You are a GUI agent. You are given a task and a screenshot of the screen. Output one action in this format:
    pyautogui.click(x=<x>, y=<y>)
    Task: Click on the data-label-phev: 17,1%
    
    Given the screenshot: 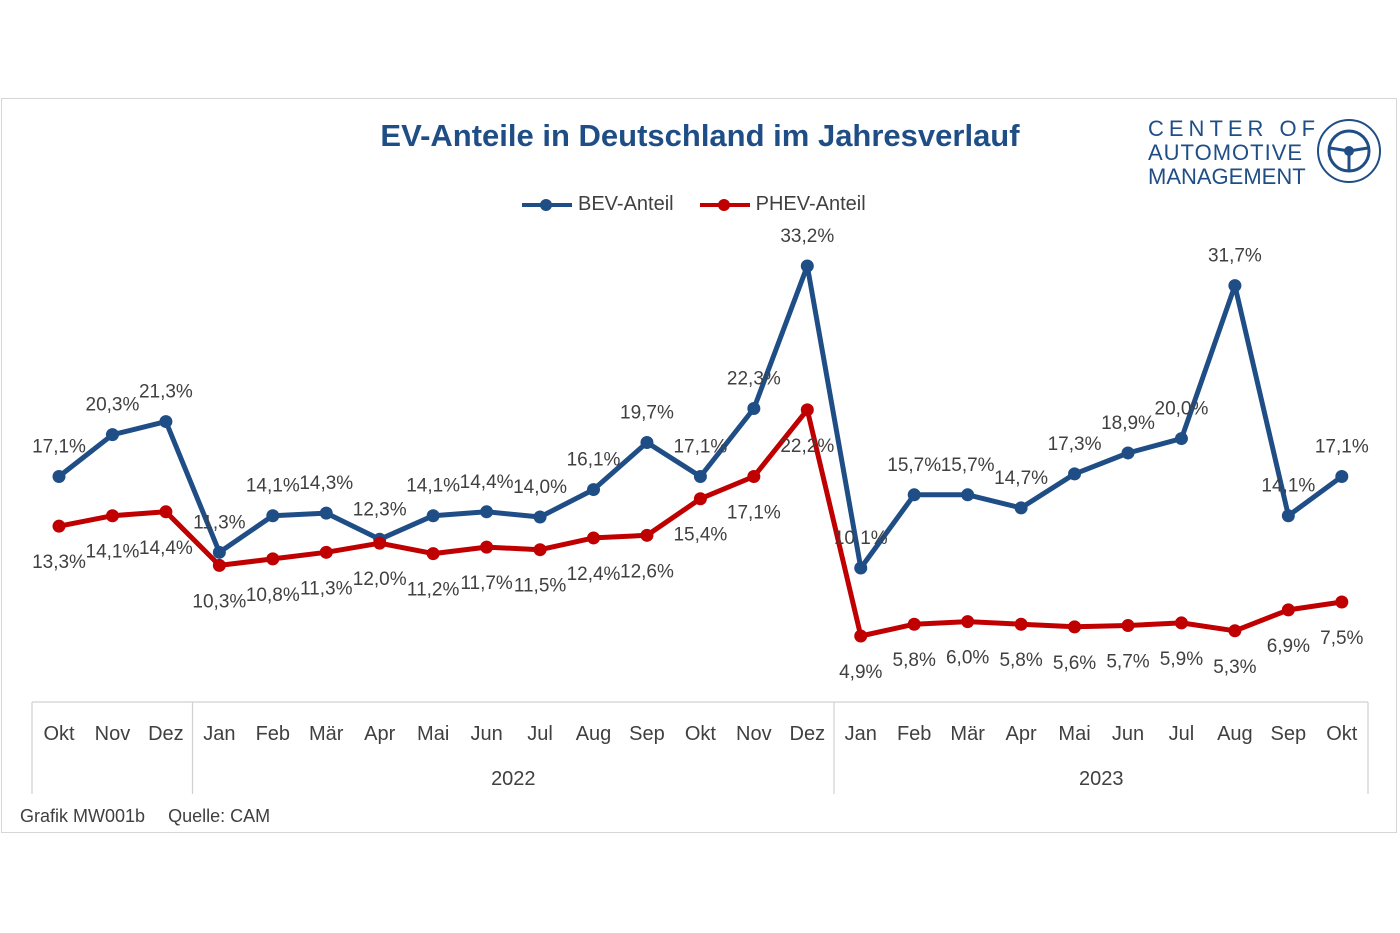 What is the action you would take?
    pyautogui.click(x=754, y=512)
    